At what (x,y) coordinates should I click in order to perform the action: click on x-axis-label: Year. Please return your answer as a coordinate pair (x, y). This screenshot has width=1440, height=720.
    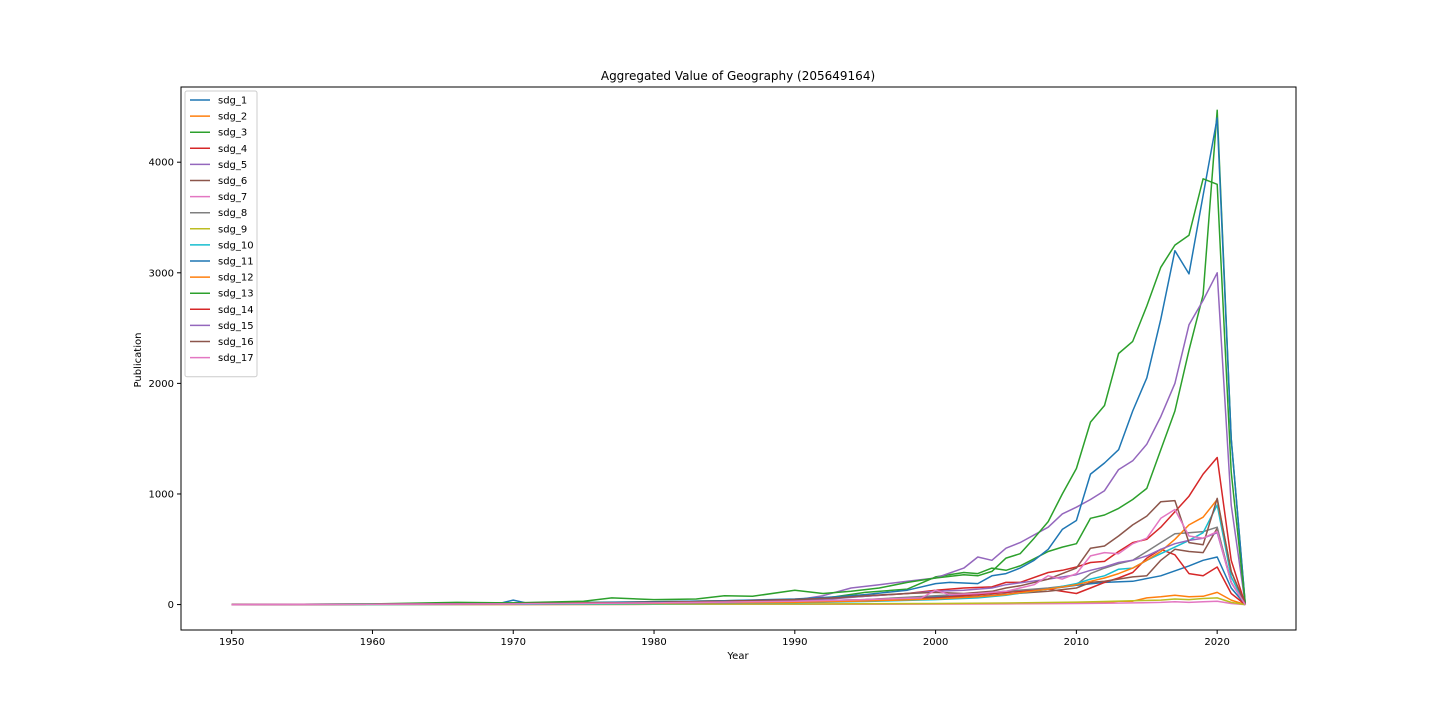
    Looking at the image, I should click on (737, 656).